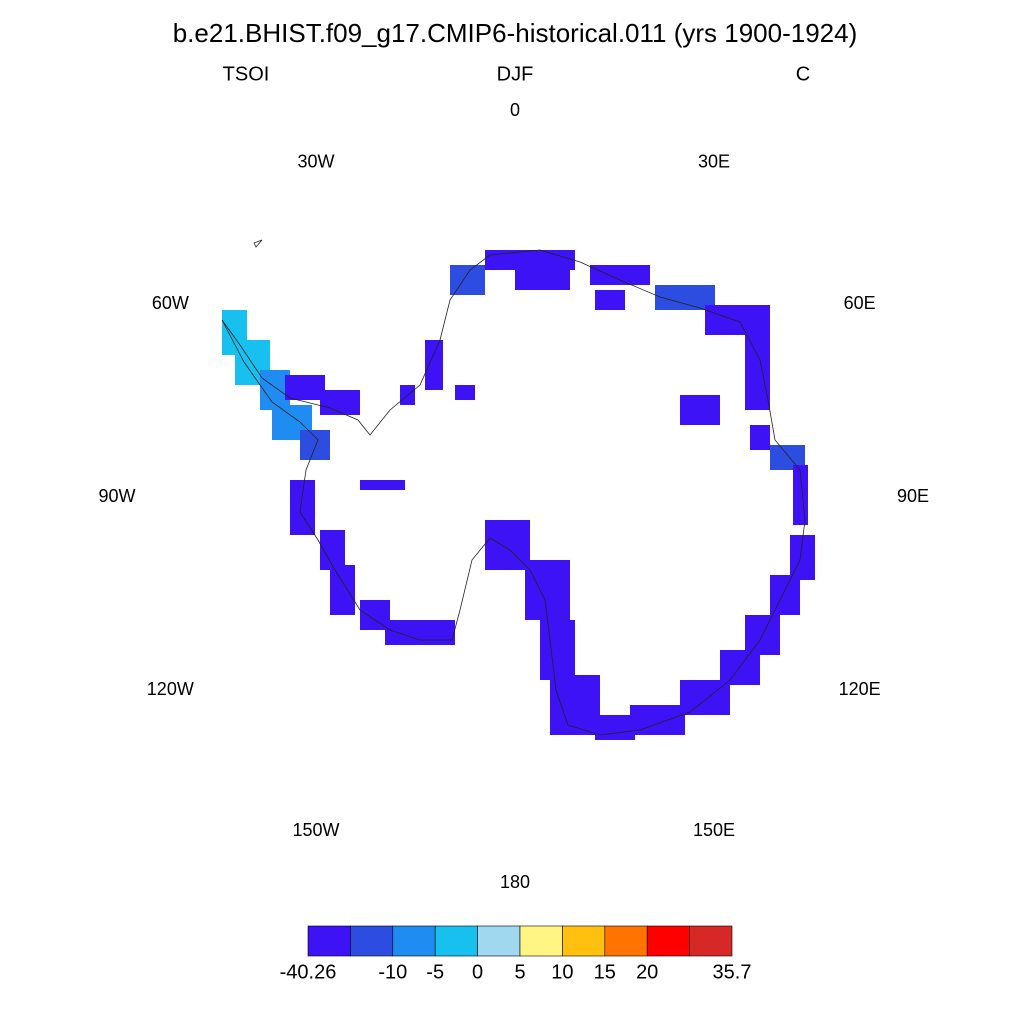 This screenshot has height=1029, width=1024. What do you see at coordinates (860, 303) in the screenshot?
I see `longitude-label: 60E` at bounding box center [860, 303].